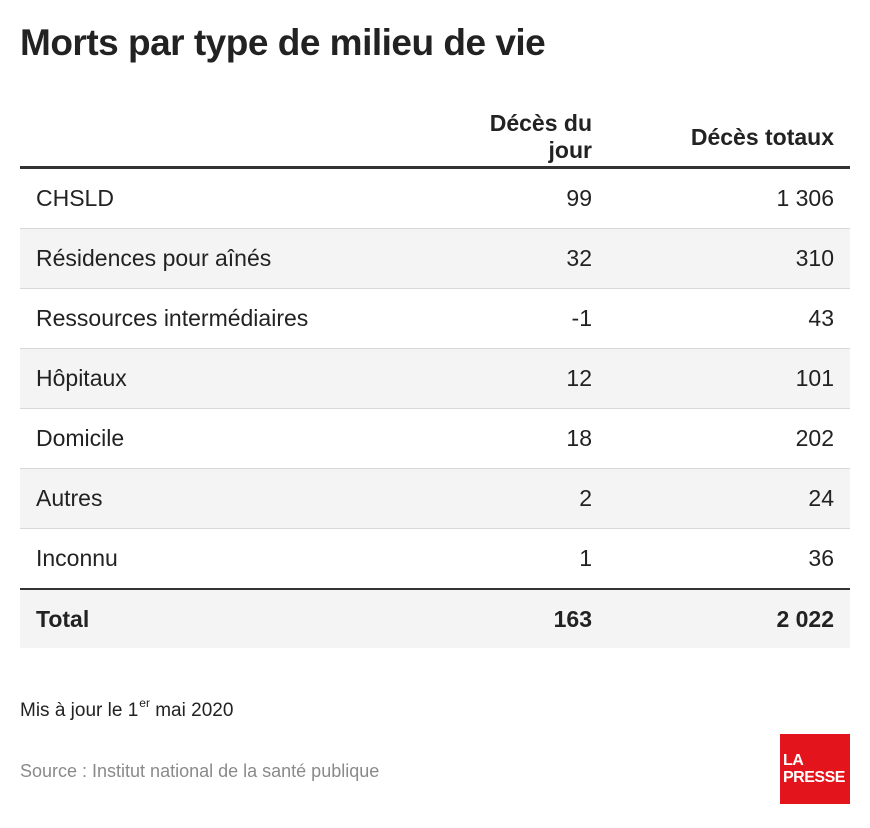  Describe the element at coordinates (527, 618) in the screenshot. I see `total-day-value: 163` at that location.